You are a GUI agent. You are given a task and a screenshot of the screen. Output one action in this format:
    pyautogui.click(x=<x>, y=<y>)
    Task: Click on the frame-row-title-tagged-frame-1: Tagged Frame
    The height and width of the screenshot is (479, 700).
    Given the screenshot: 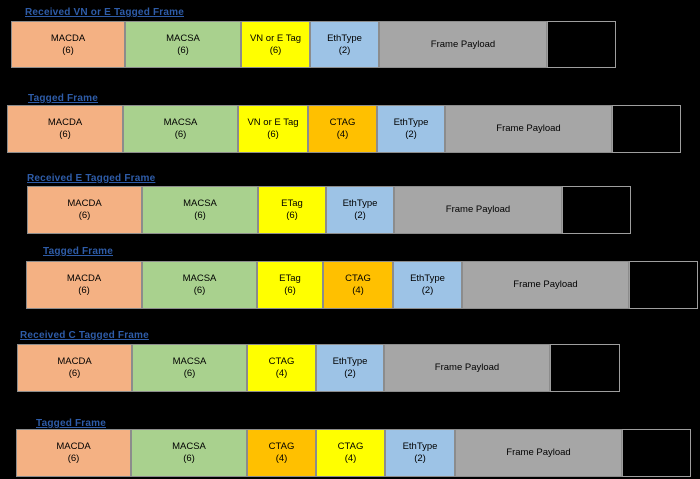 What is the action you would take?
    pyautogui.click(x=63, y=98)
    